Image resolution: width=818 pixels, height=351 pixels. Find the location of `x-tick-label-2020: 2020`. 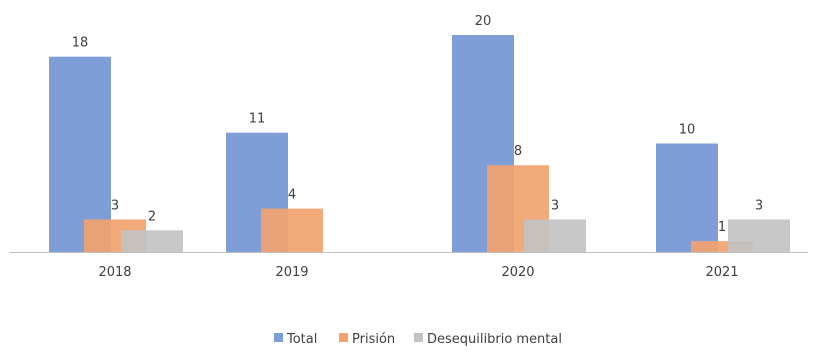

x-tick-label-2020: 2020 is located at coordinates (517, 272).